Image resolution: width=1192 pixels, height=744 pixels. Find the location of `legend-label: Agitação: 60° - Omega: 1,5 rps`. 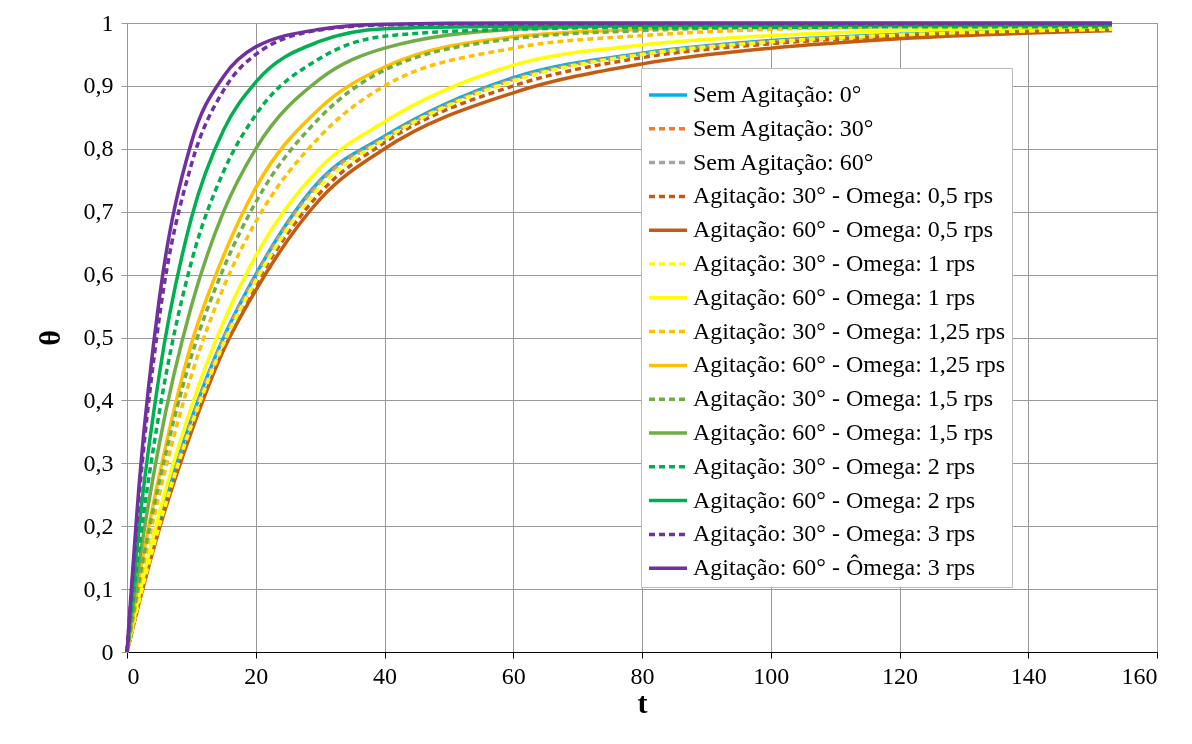

legend-label: Agitação: 60° - Omega: 1,5 rps is located at coordinates (843, 432).